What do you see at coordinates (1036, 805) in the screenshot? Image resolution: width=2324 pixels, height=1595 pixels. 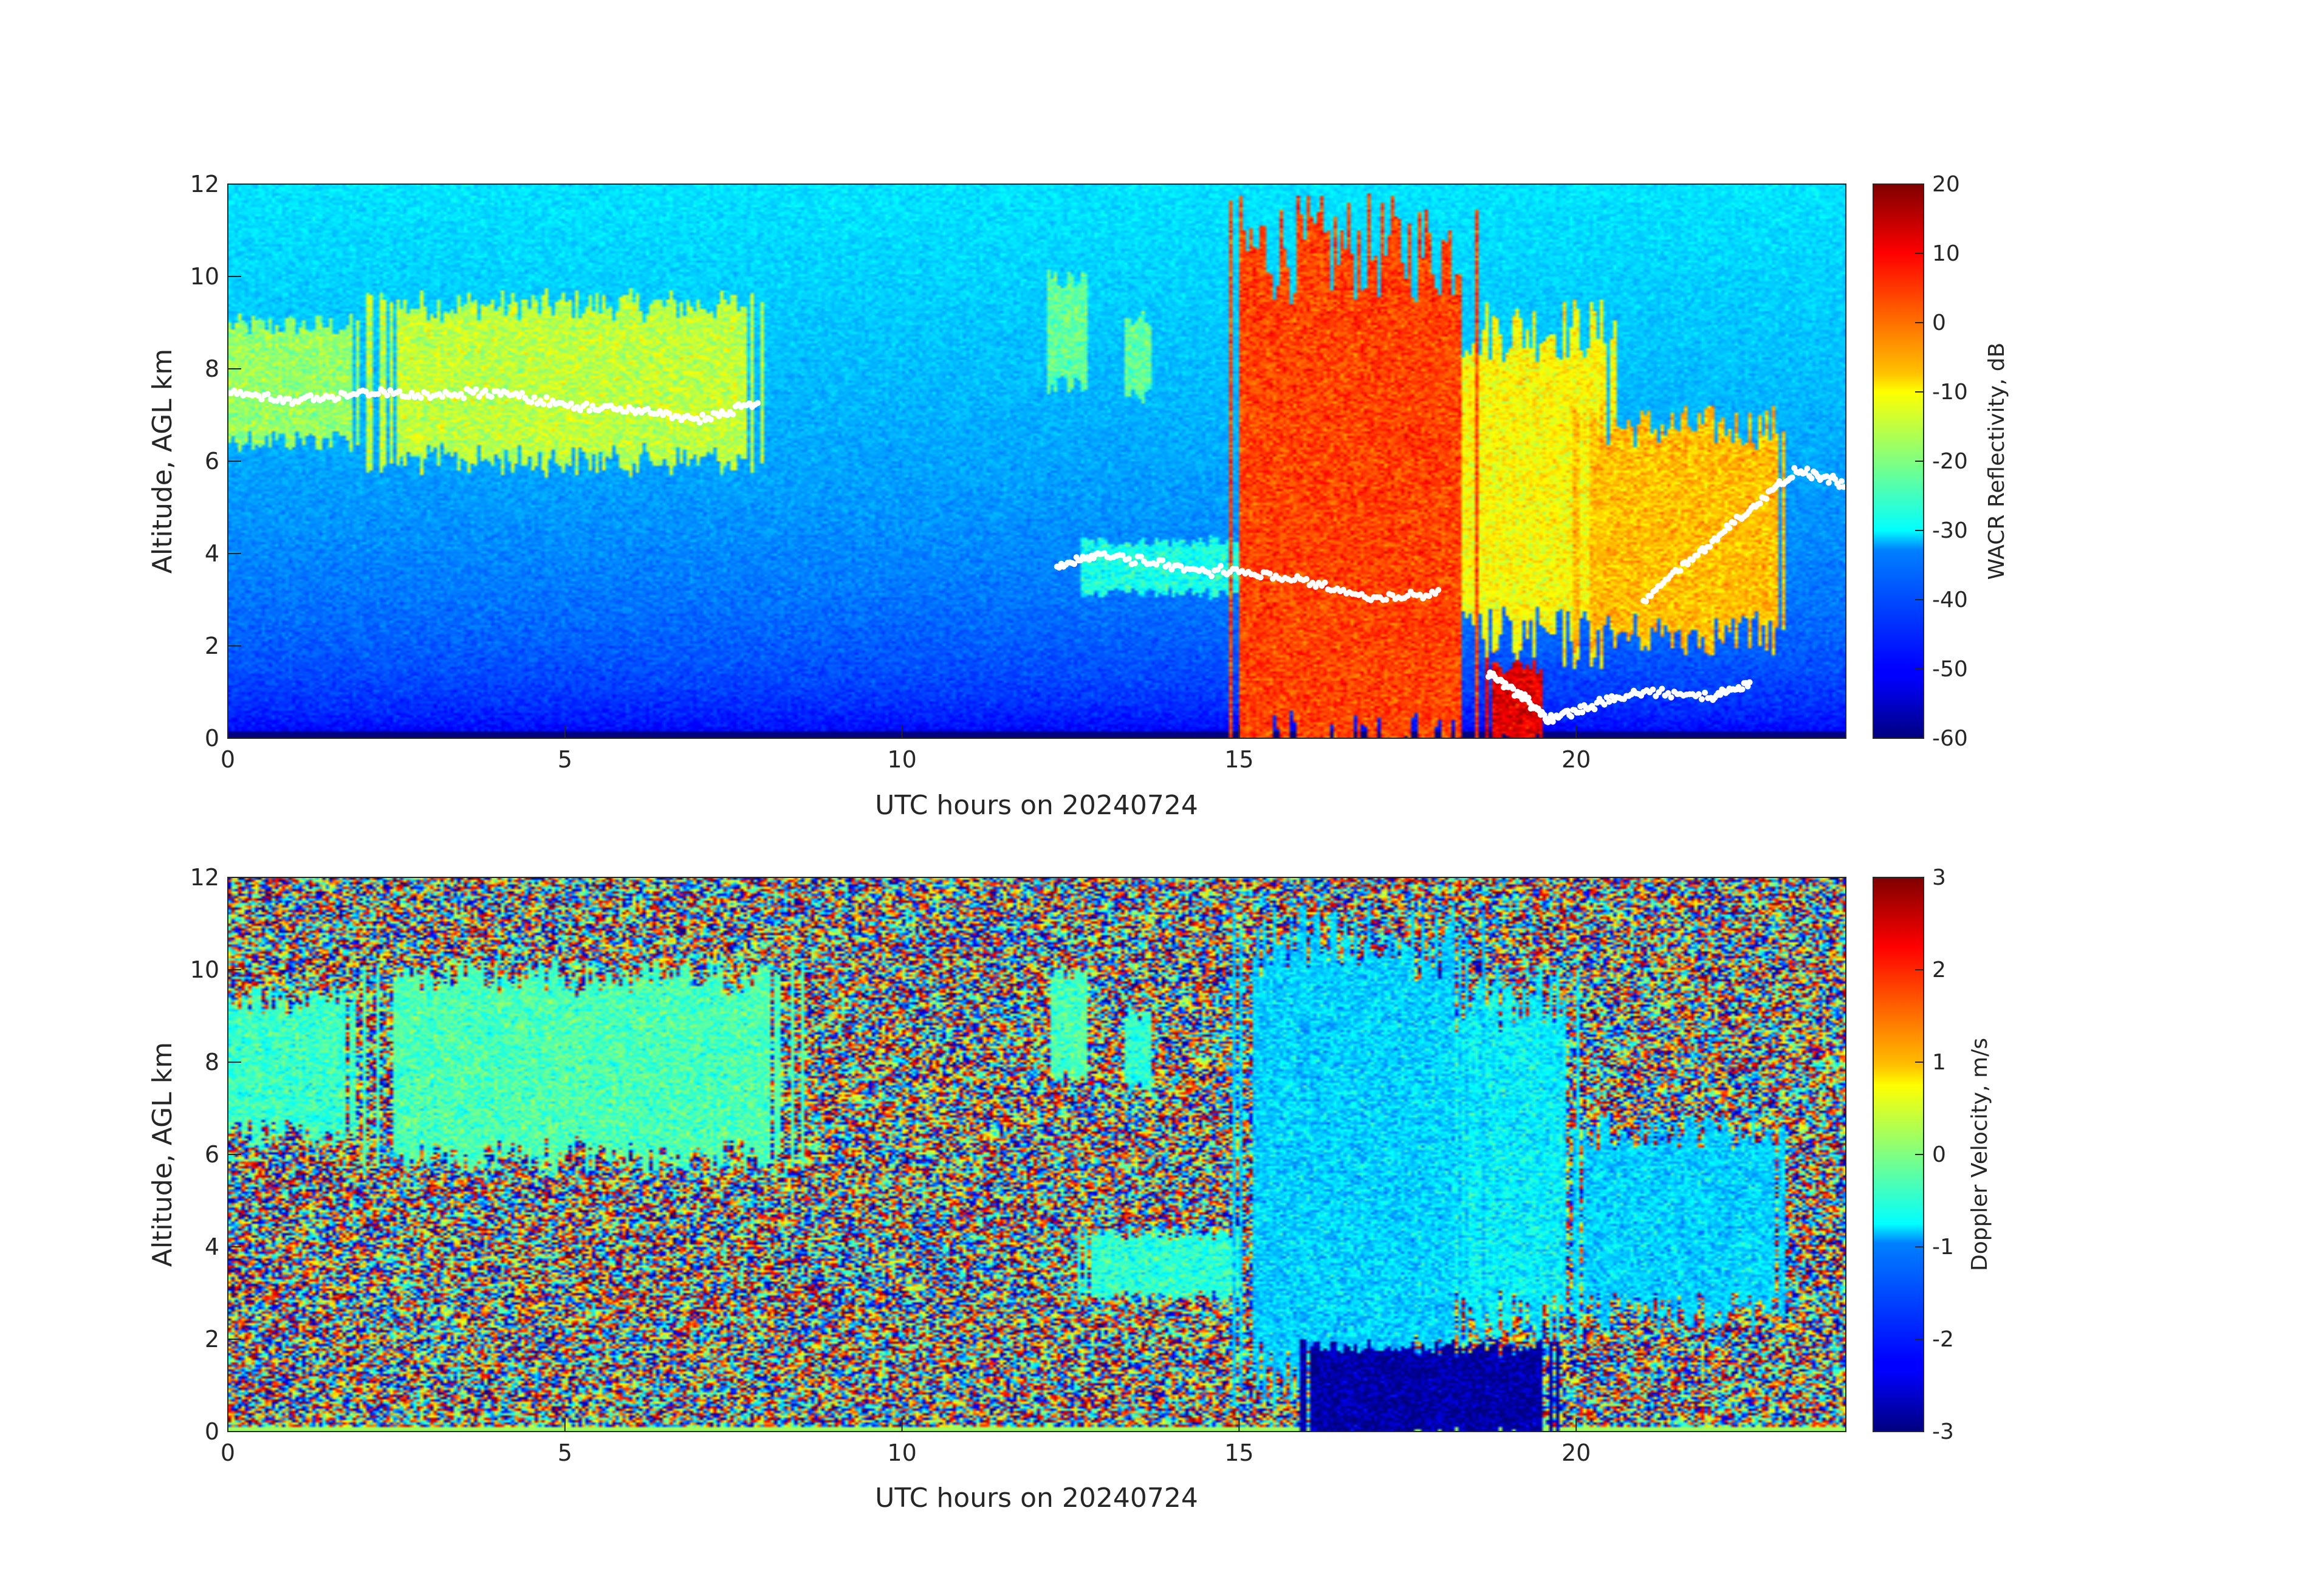 I see `reflectivity-x-label: UTC hours on 20240724` at bounding box center [1036, 805].